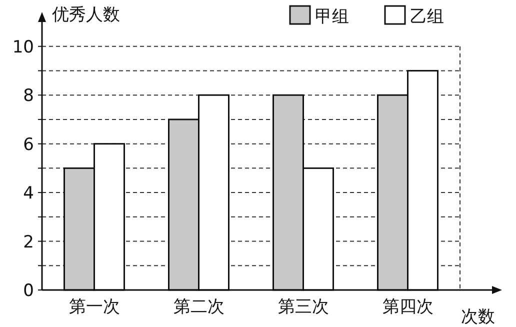 The width and height of the screenshot is (516, 327). I want to click on y-tick-label: 2, so click(28, 242).